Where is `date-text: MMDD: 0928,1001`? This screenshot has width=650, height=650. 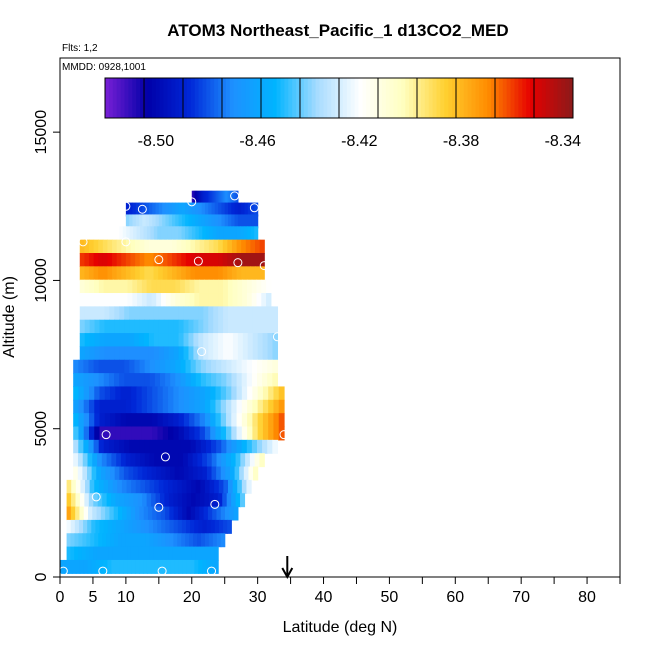
date-text: MMDD: 0928,1001 is located at coordinates (104, 67).